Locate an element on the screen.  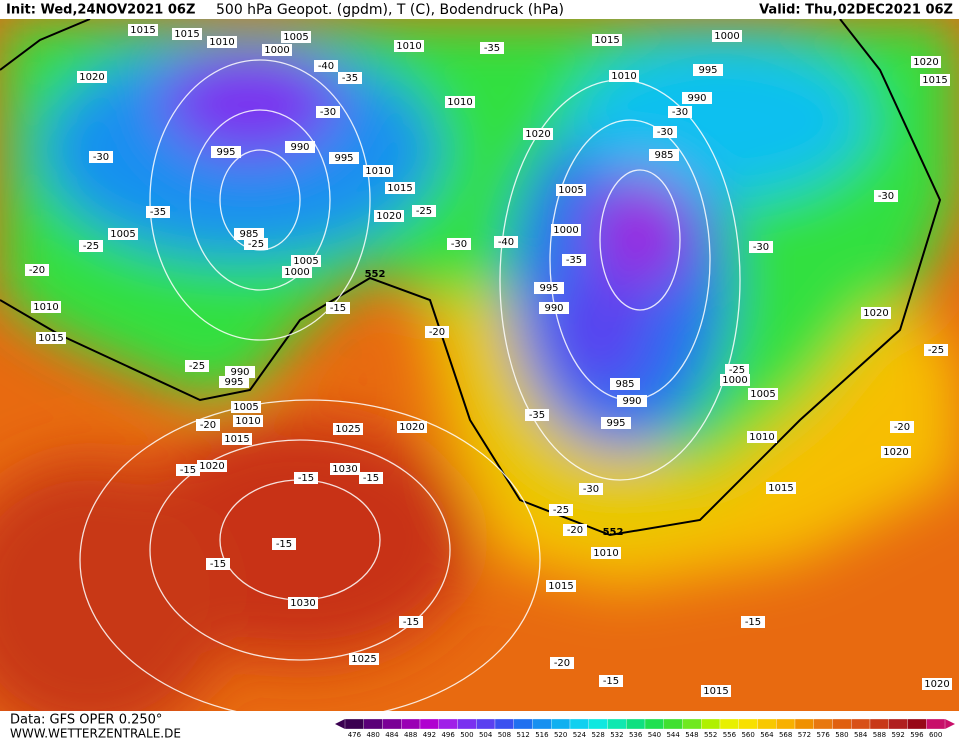
isobar-label: 1000 is located at coordinates (726, 36).